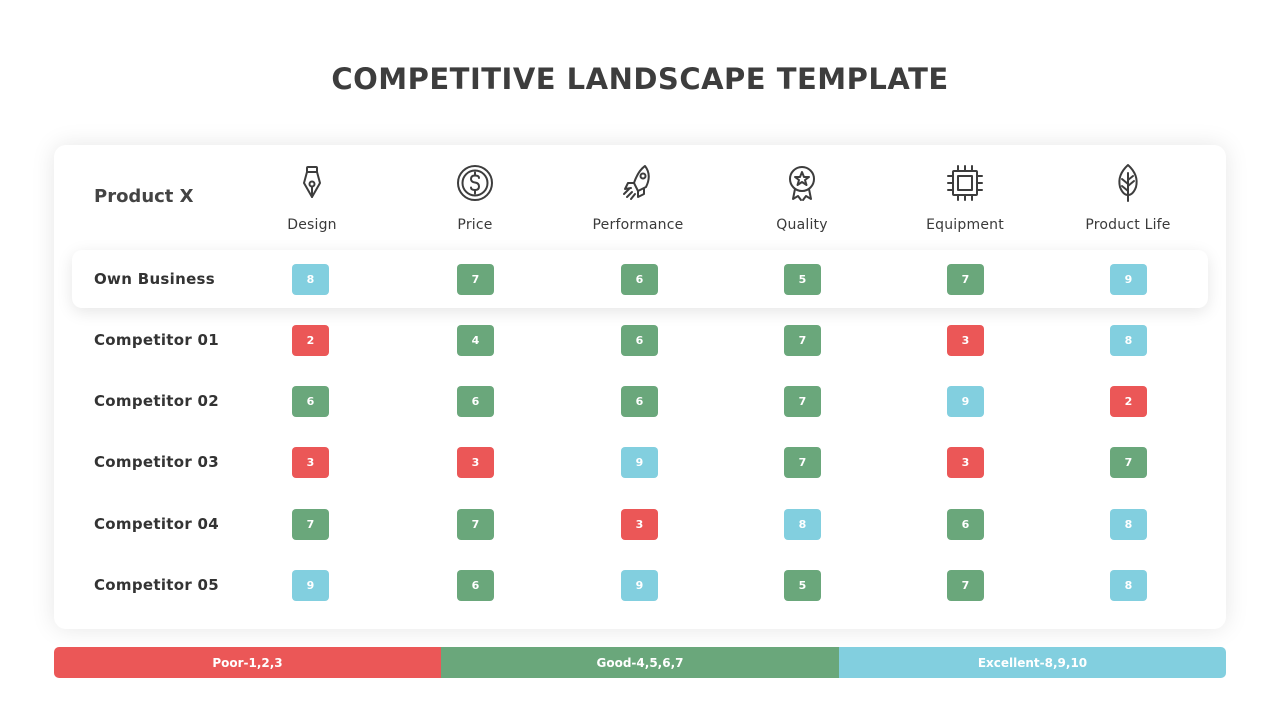 This screenshot has width=1280, height=720. I want to click on column-header-design: Design, so click(312, 198).